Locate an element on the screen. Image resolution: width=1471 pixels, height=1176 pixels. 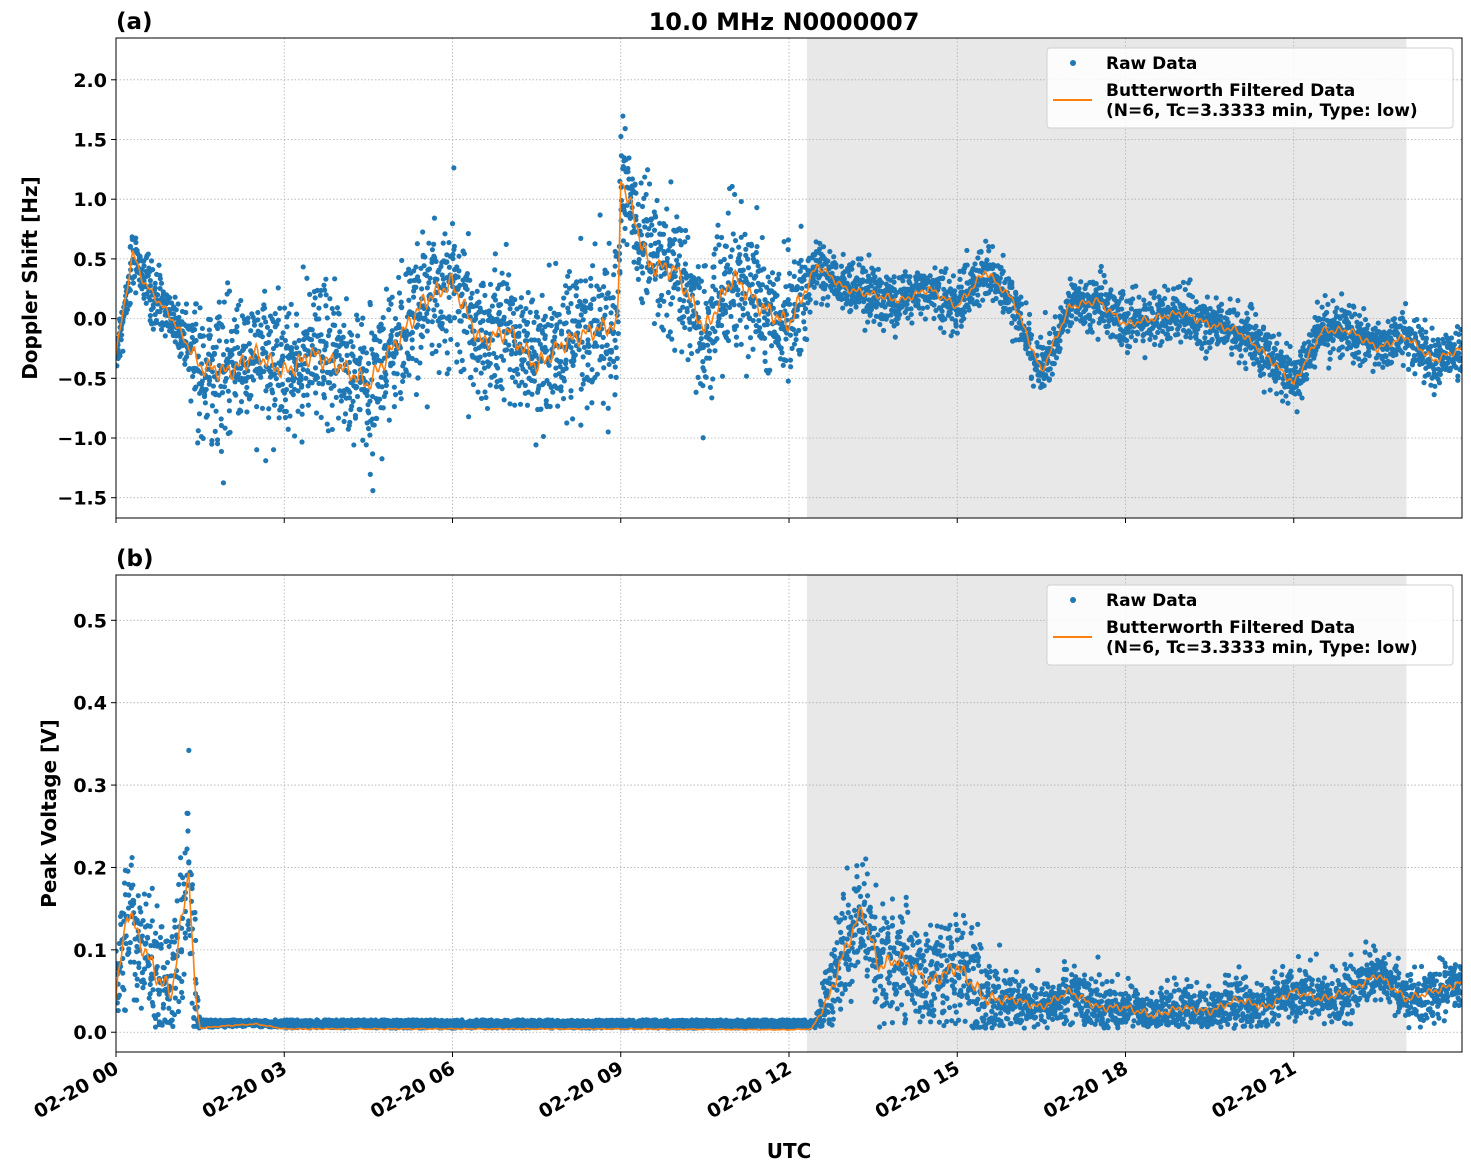
legend-entry: (N=6, Tc=3.3333 min, Type: low) is located at coordinates (1262, 111).